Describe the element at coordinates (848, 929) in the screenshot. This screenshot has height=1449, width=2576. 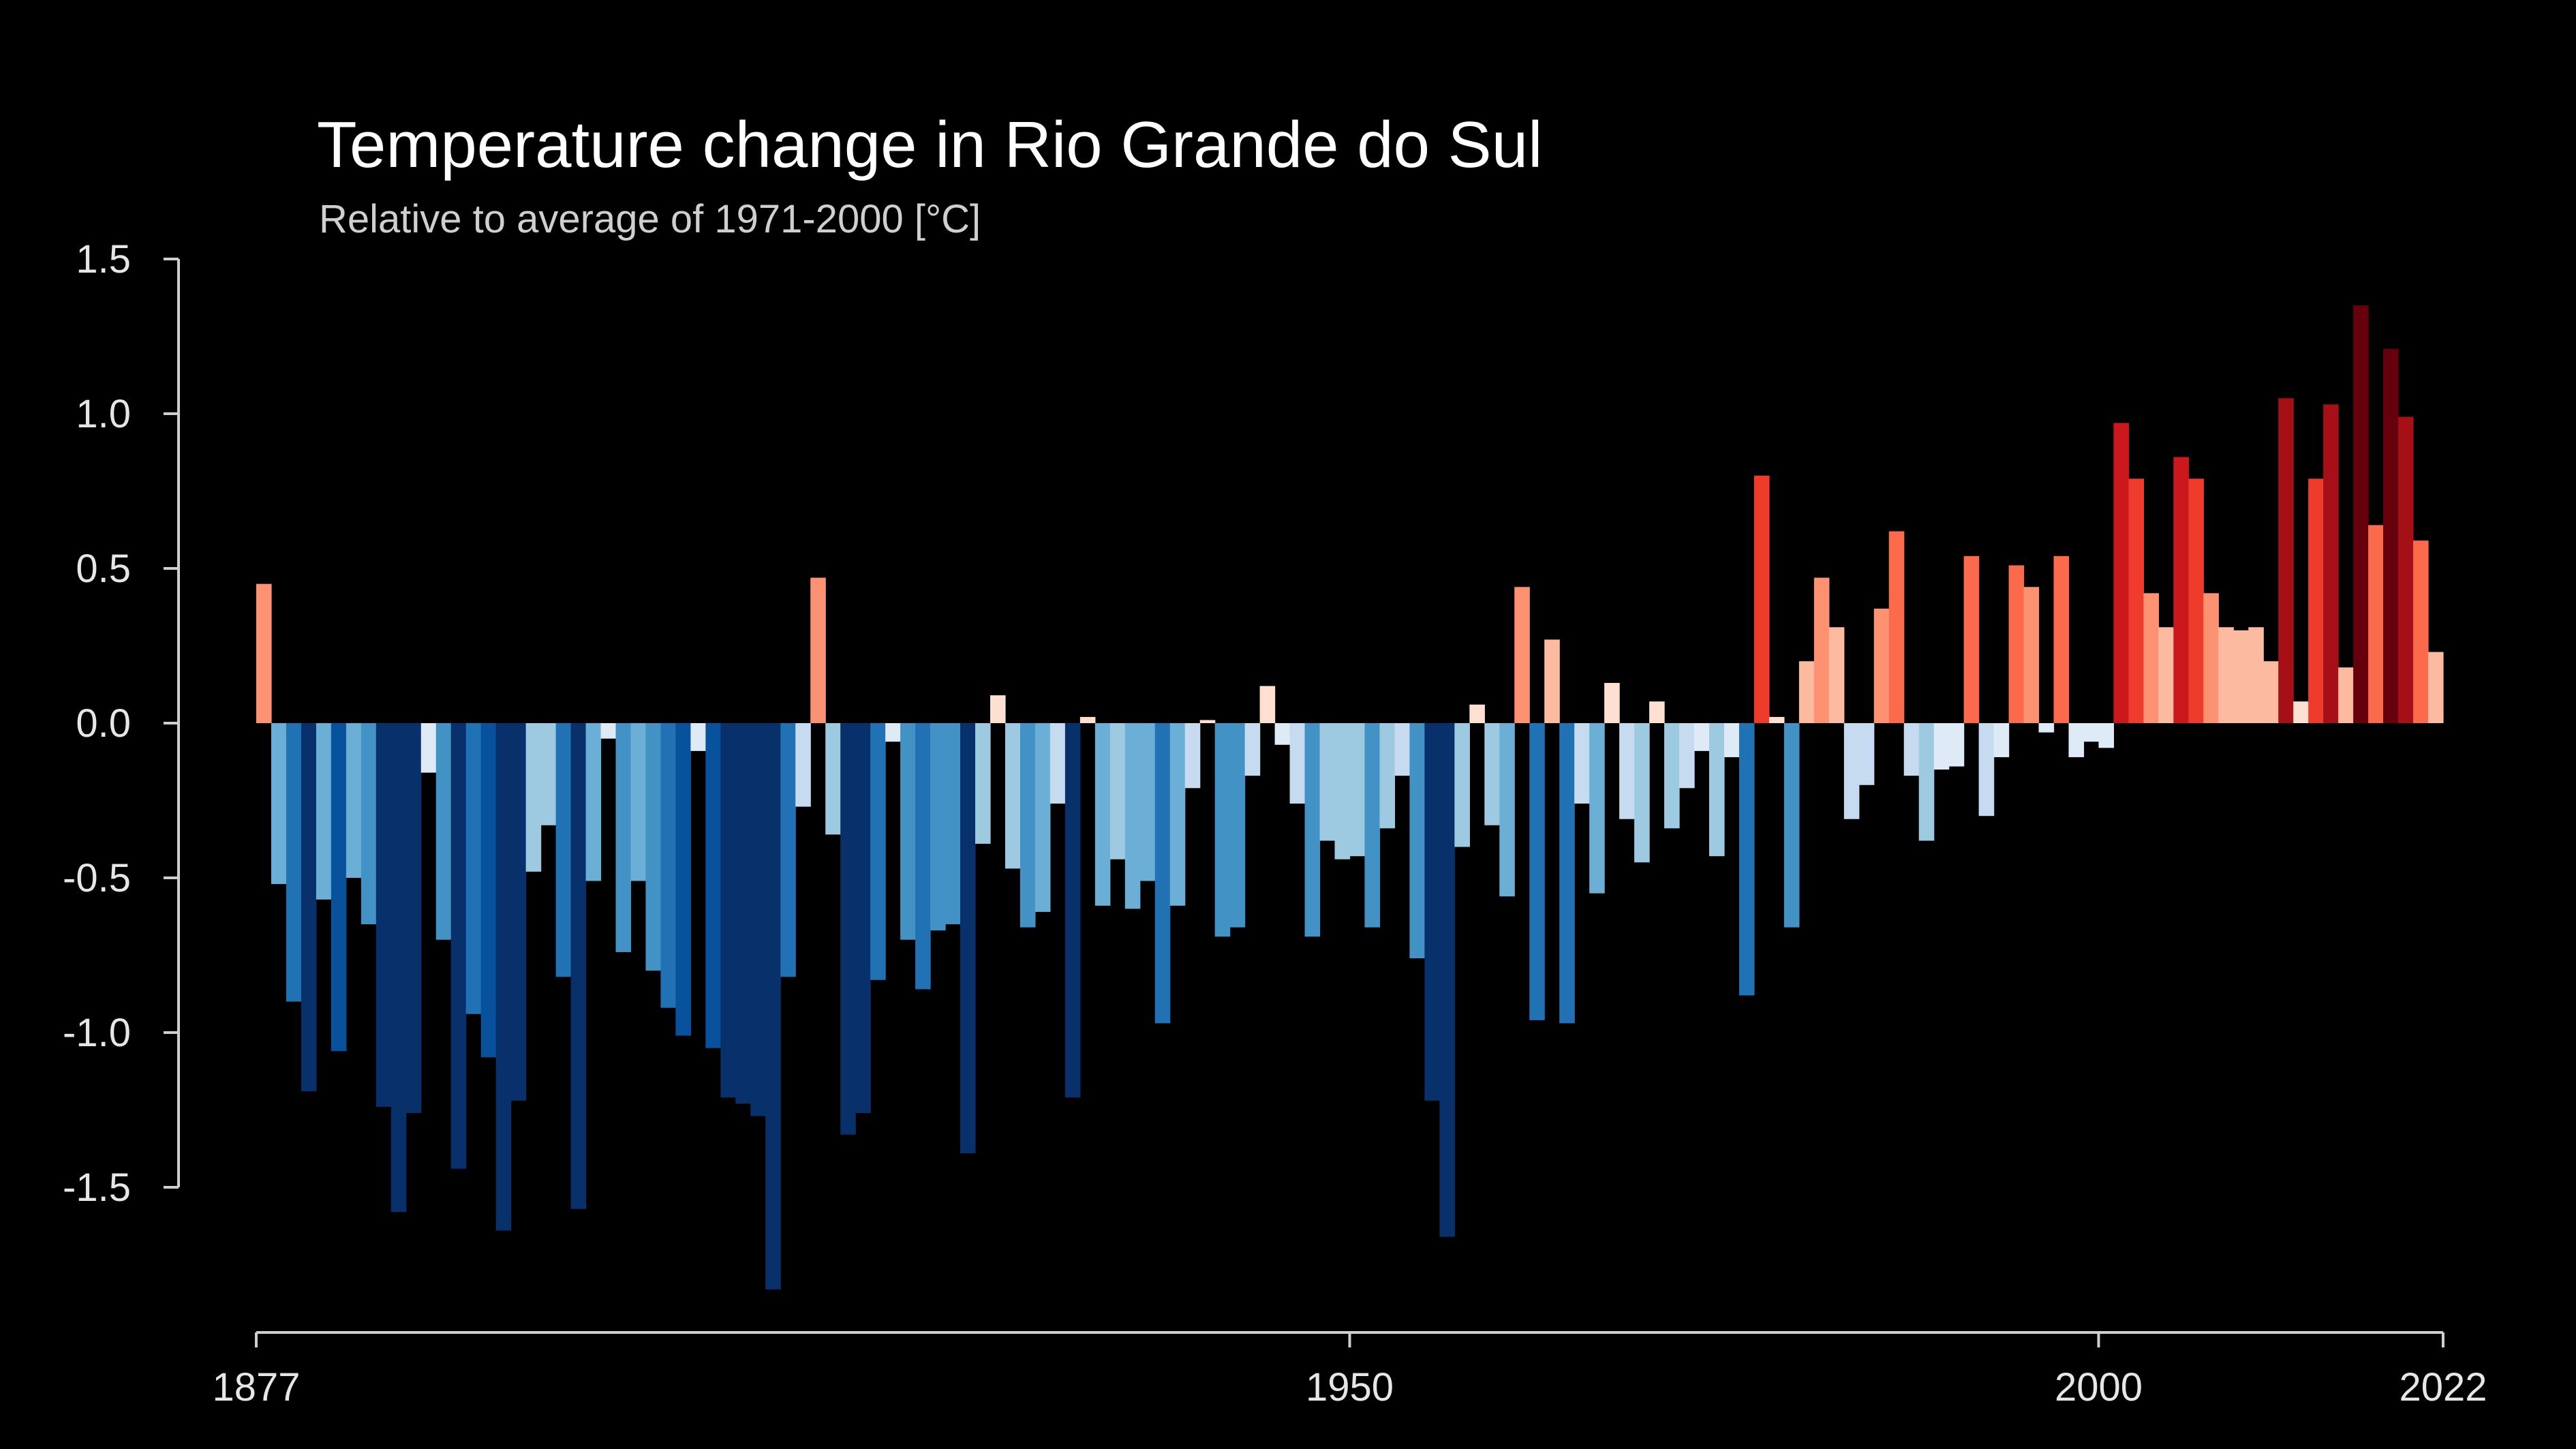
I see `bar-1916` at that location.